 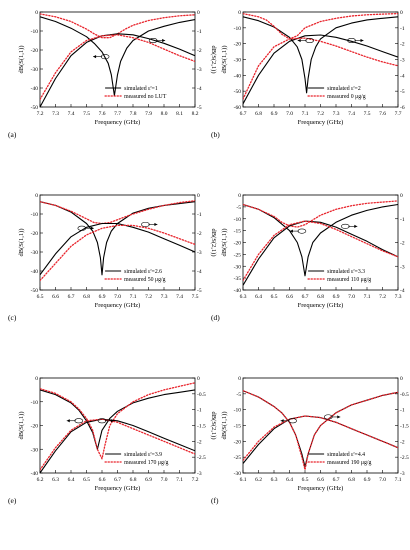 What do you see at coordinates (404, 458) in the screenshot?
I see `y-right-tick-label: -2.5` at bounding box center [404, 458].